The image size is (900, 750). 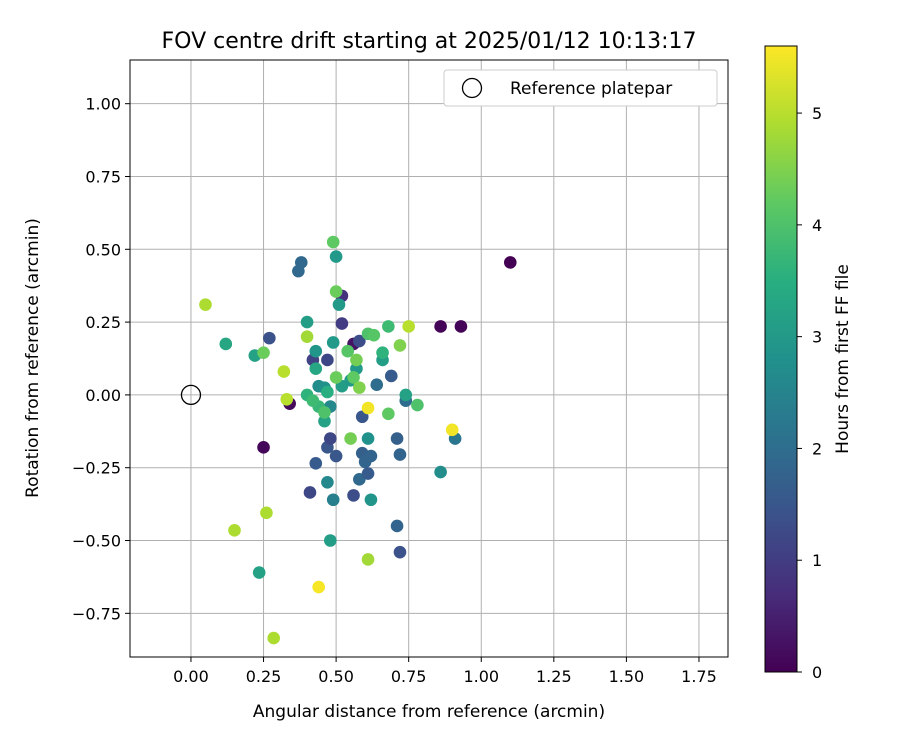 What do you see at coordinates (627, 676) in the screenshot?
I see `x-tick-label: 1.50` at bounding box center [627, 676].